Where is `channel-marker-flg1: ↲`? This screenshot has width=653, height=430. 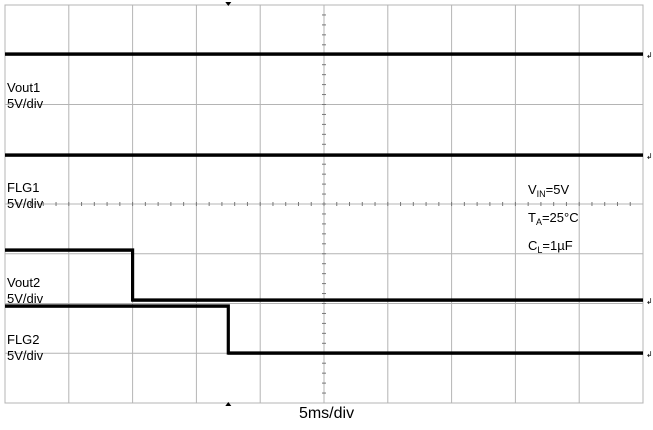 channel-marker-flg1: ↲ is located at coordinates (649, 156).